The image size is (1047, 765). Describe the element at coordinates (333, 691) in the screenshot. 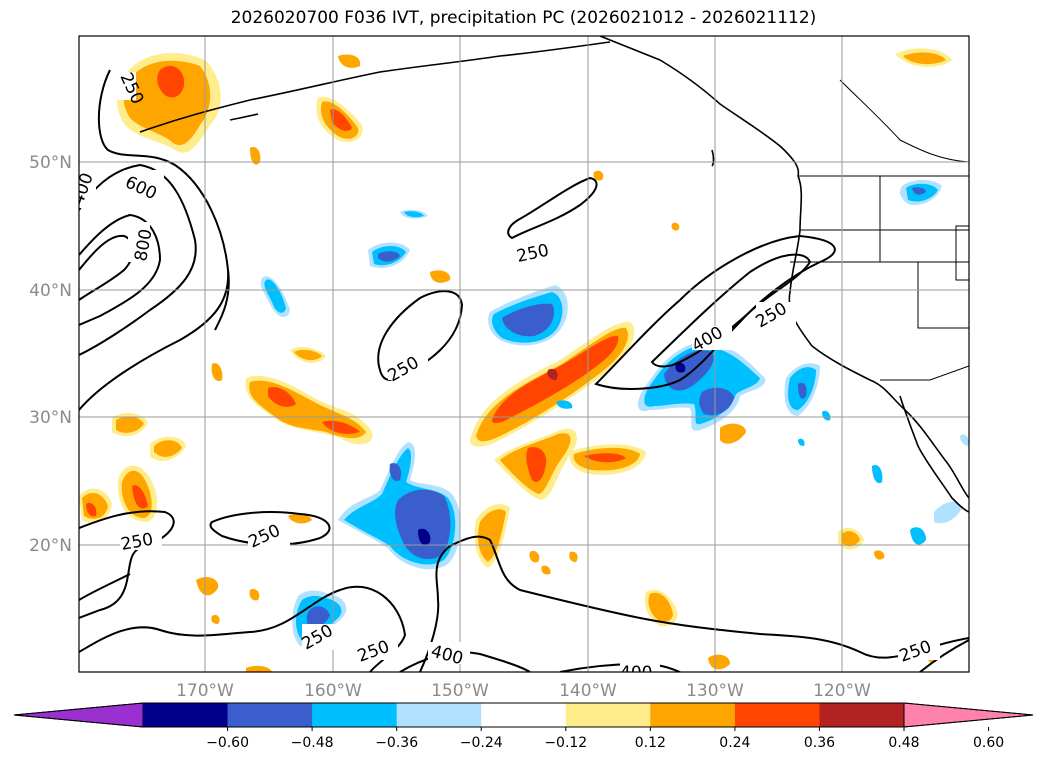

I see `lon-label: 160°W` at that location.